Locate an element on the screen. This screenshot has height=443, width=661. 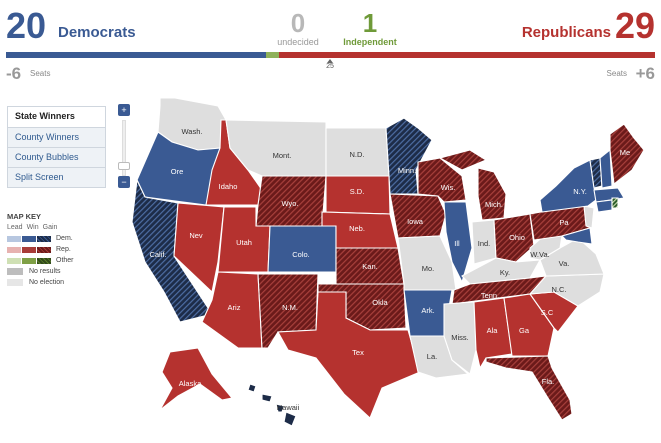
state-wyo is located at coordinates (291, 201).